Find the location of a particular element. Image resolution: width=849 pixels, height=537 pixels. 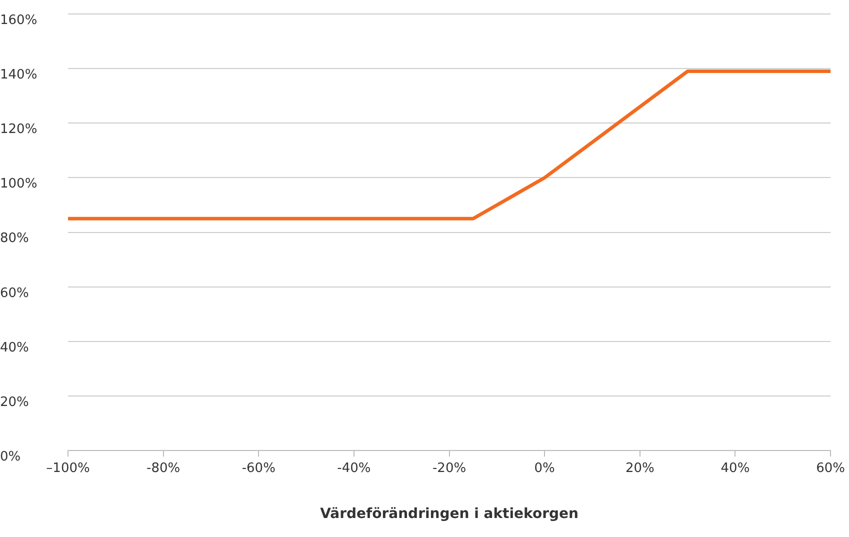

x-tick-label: 0% is located at coordinates (544, 468).